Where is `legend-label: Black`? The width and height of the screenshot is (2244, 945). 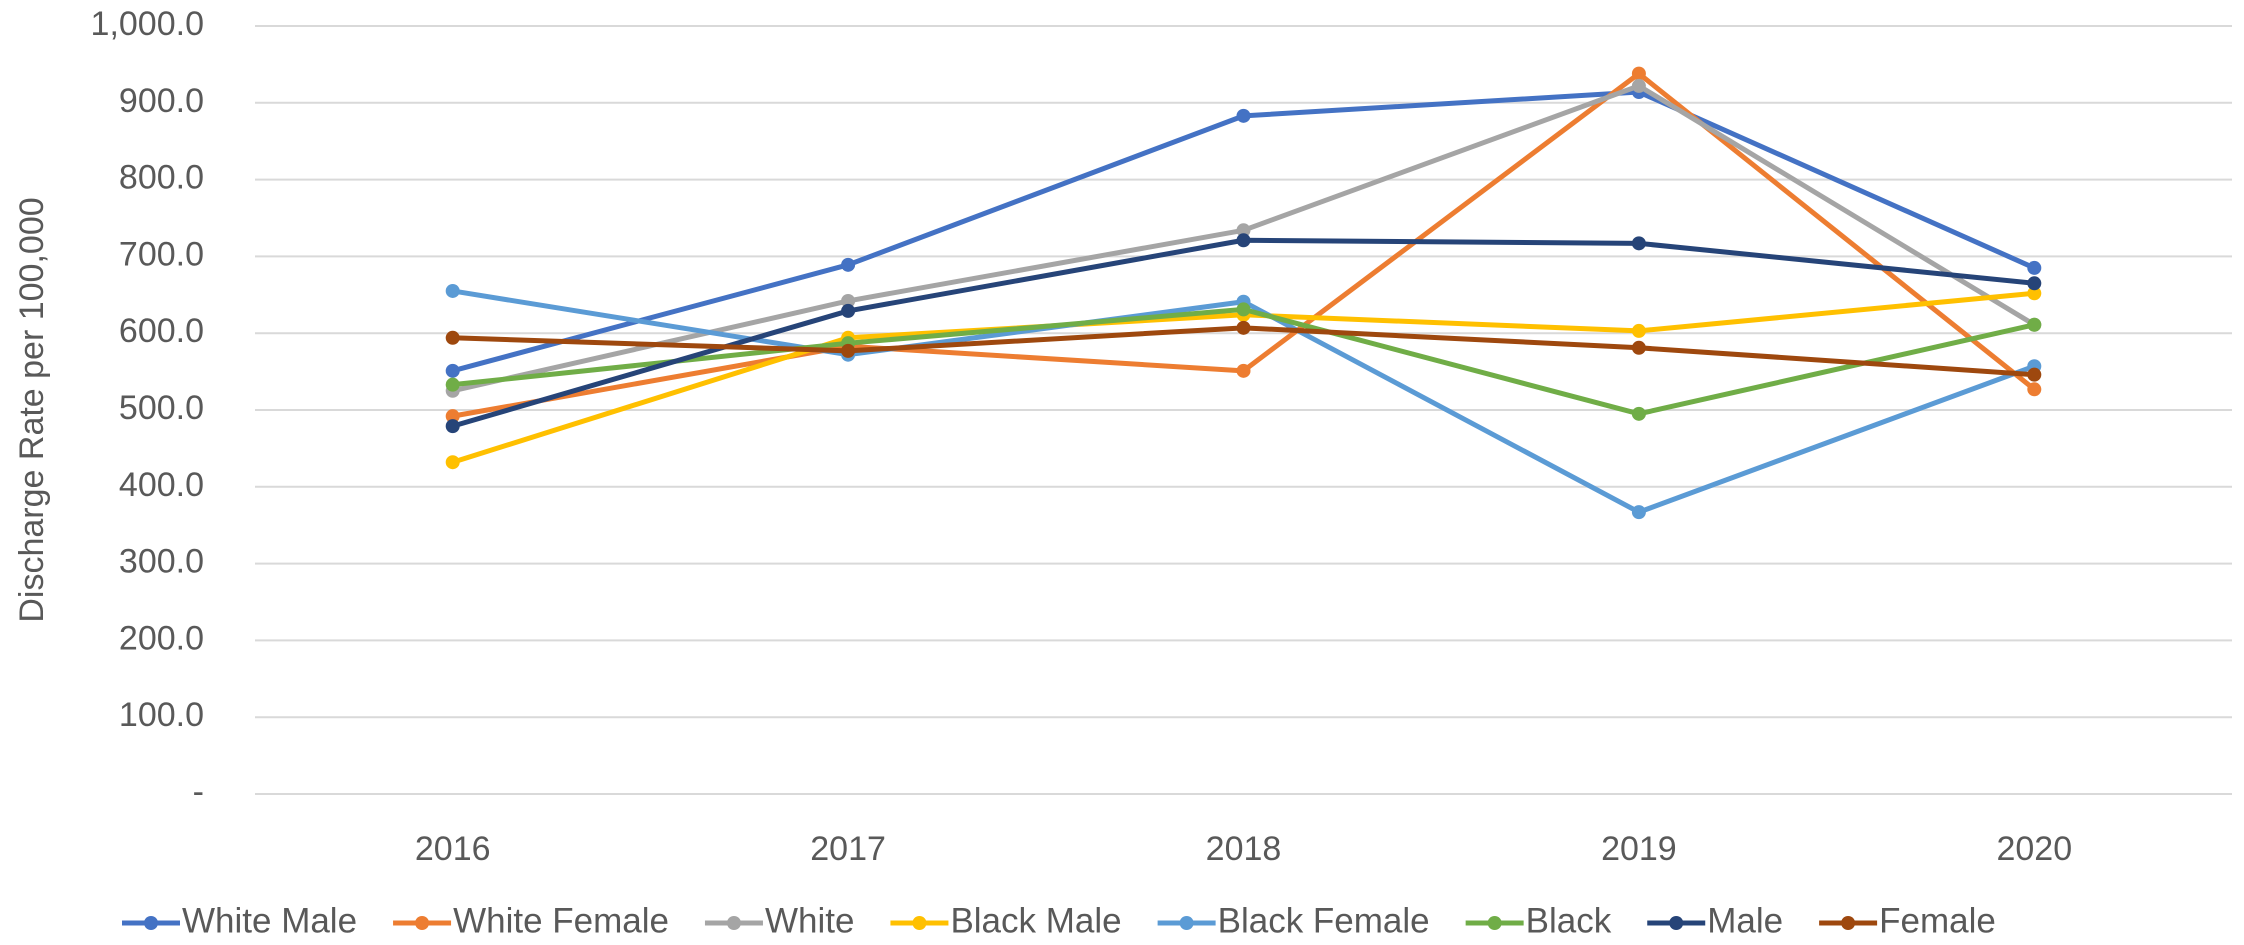
legend-label: Black is located at coordinates (1569, 920).